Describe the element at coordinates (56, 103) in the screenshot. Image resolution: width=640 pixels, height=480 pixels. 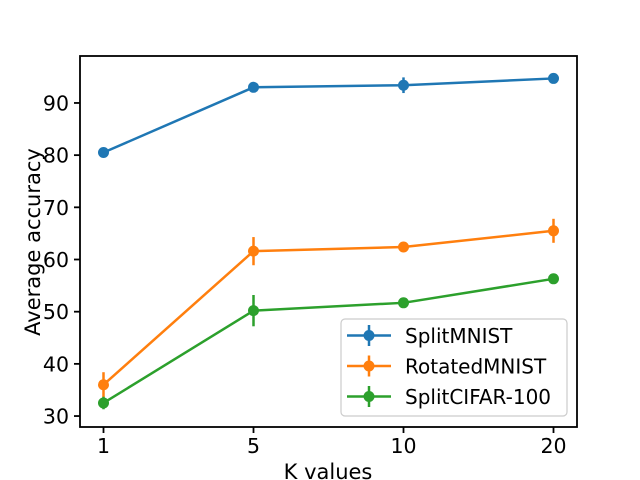
I see `y-axis-tick-label: 90` at that location.